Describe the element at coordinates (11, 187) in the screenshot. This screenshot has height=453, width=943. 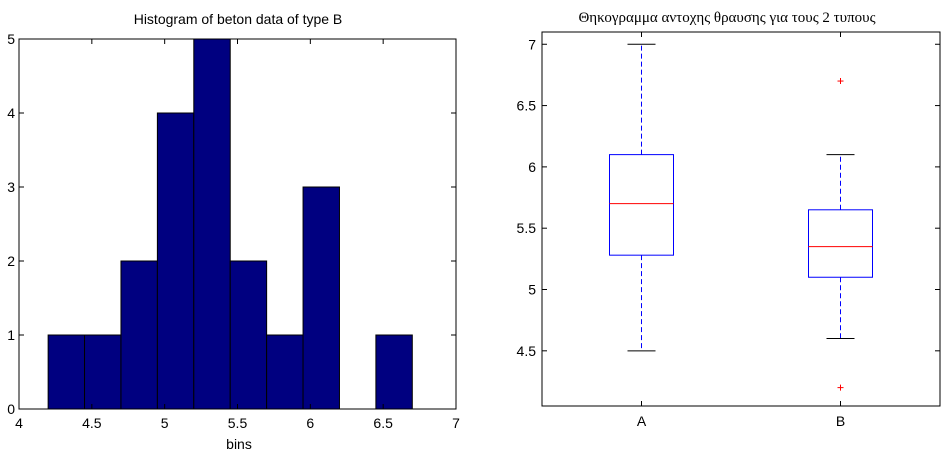
I see `y-tick-label: 3` at that location.